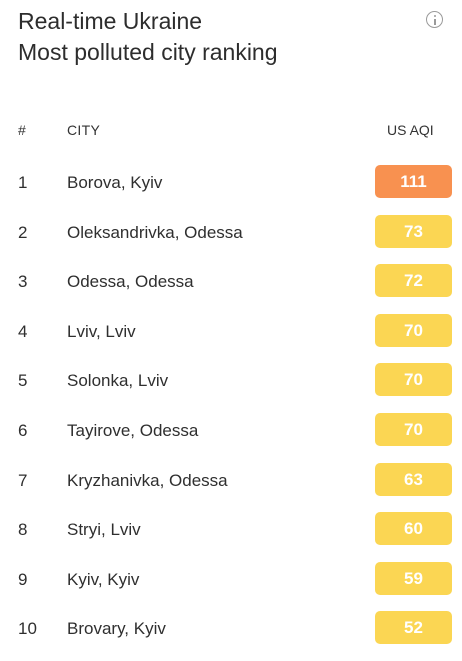  I want to click on table-row: 9 Kyiv, Kyiv 59, so click(231, 586).